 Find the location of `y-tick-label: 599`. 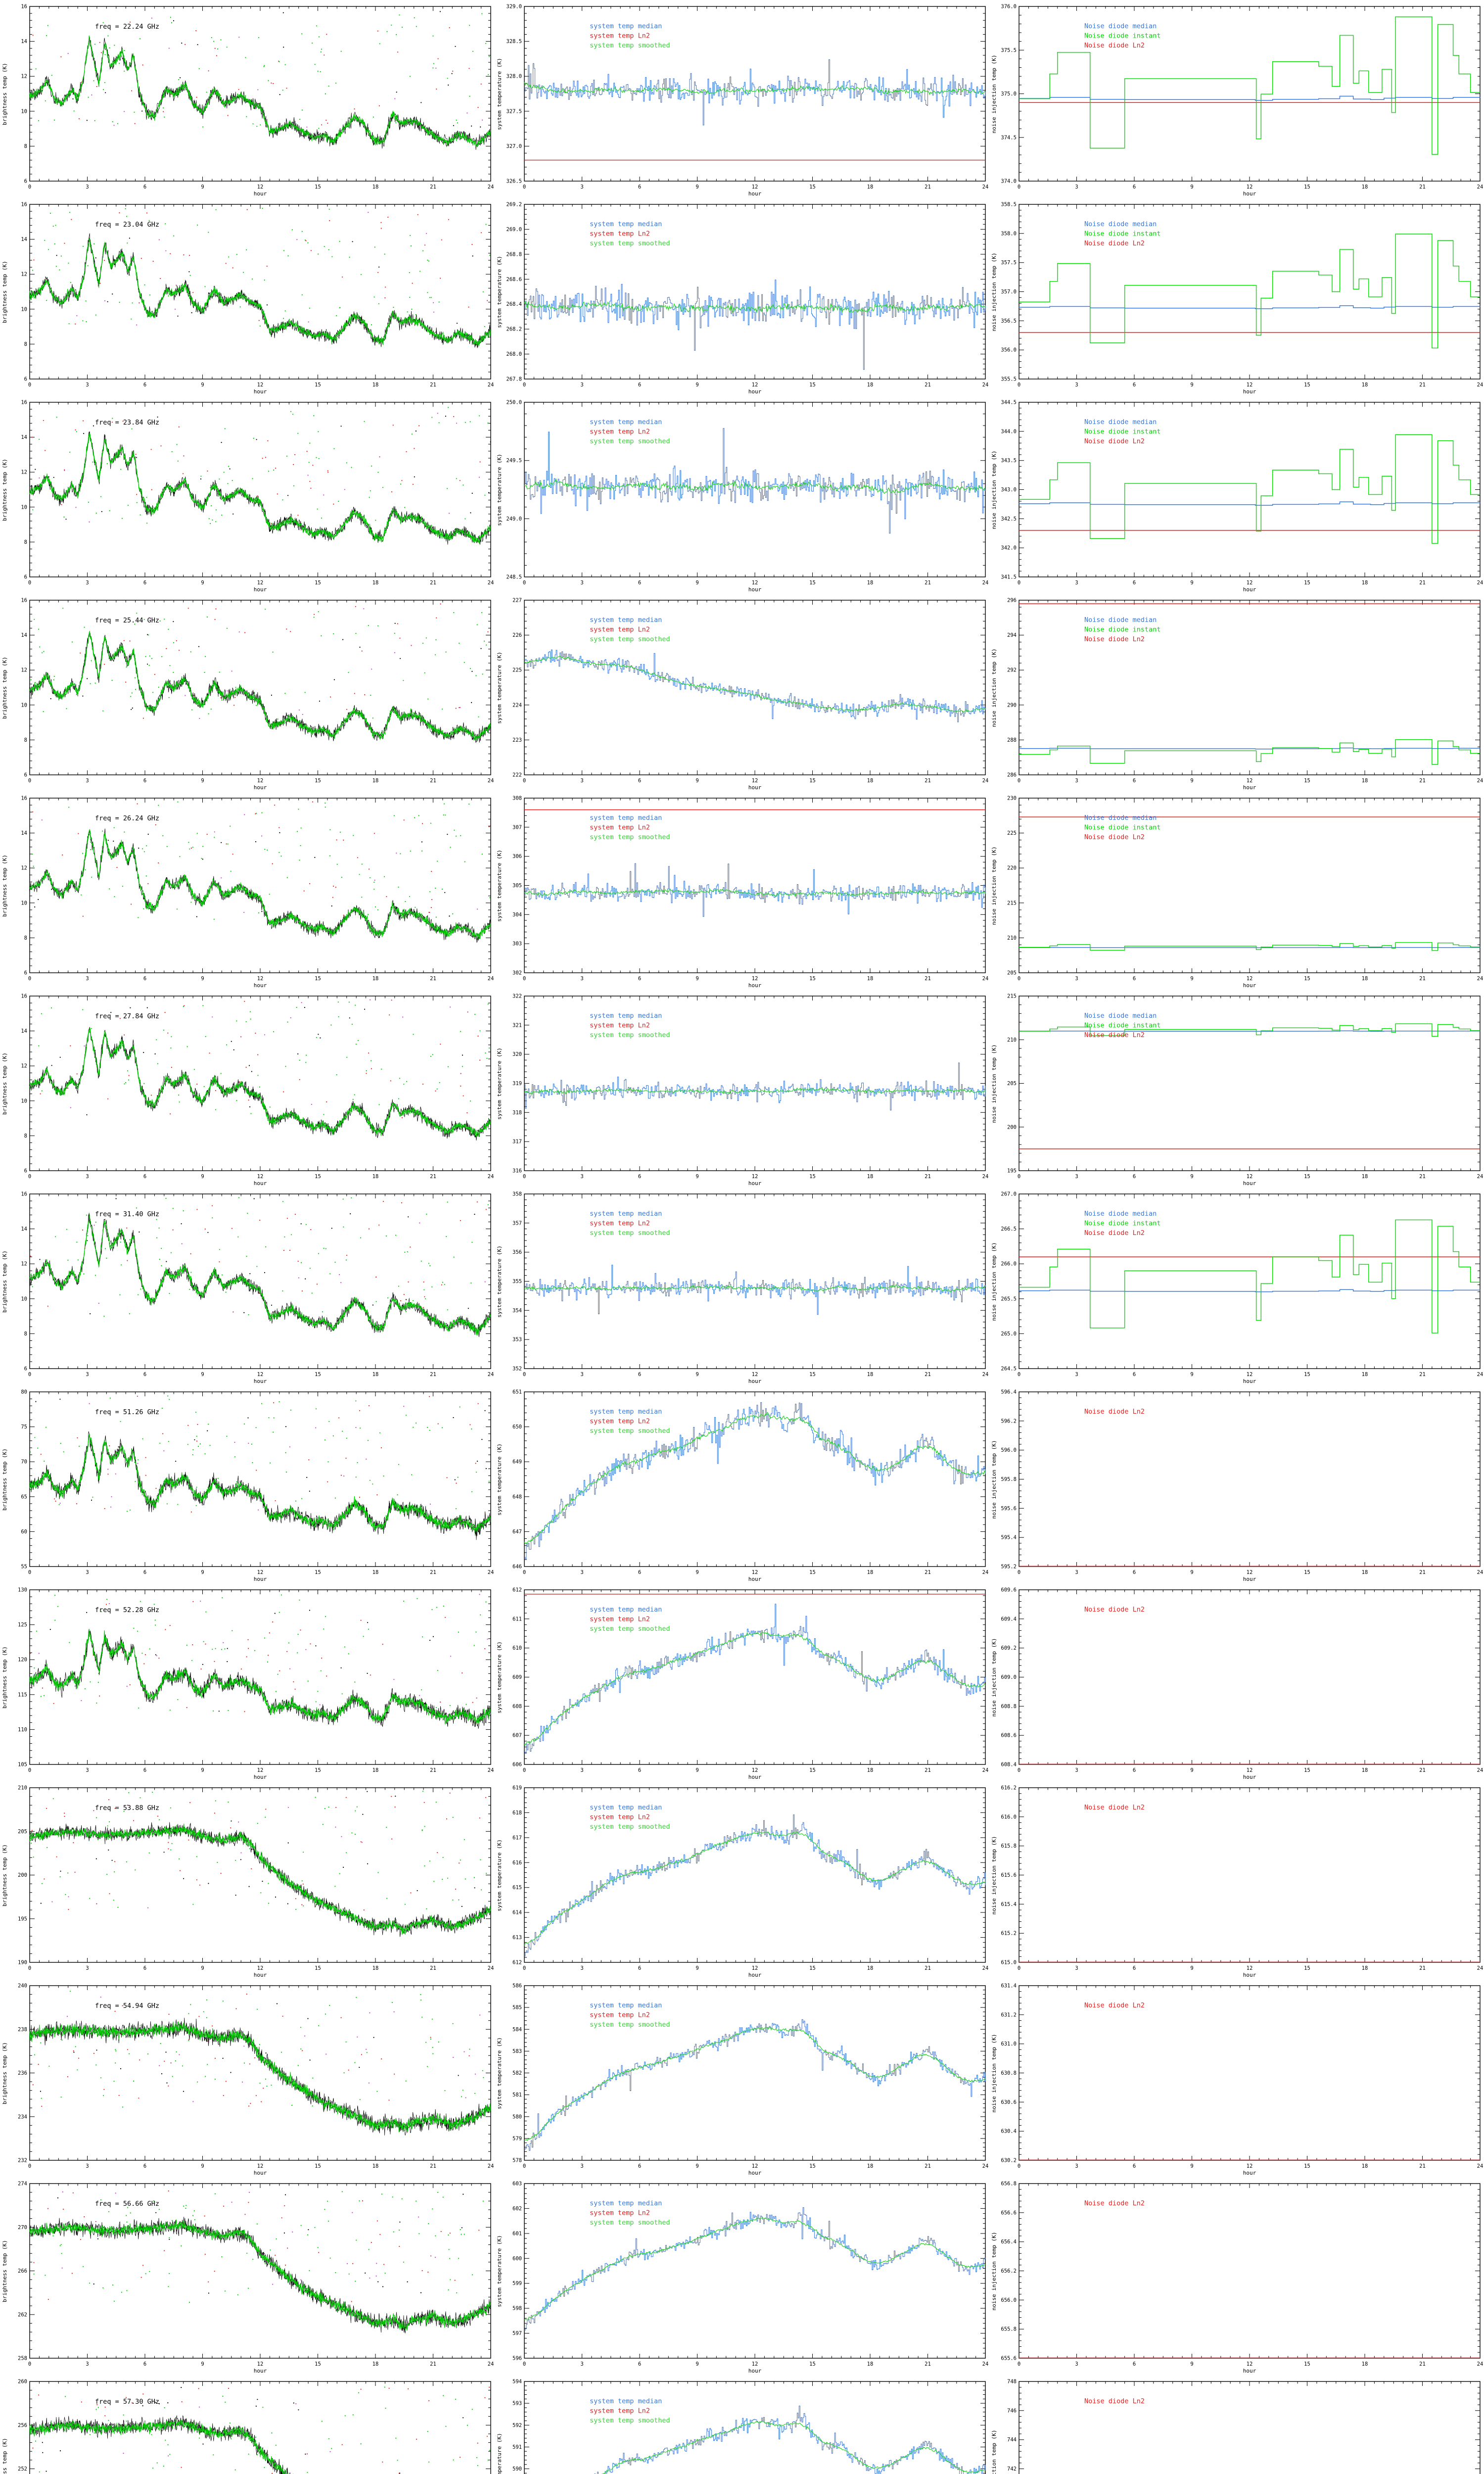

y-tick-label: 599 is located at coordinates (517, 2284).